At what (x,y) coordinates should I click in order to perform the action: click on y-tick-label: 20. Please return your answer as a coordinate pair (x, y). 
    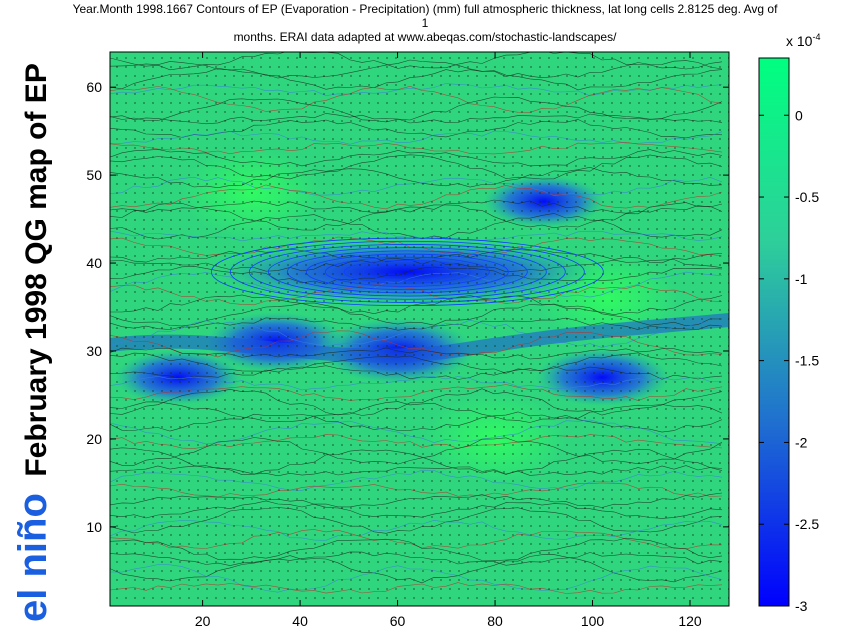
    Looking at the image, I should click on (94, 439).